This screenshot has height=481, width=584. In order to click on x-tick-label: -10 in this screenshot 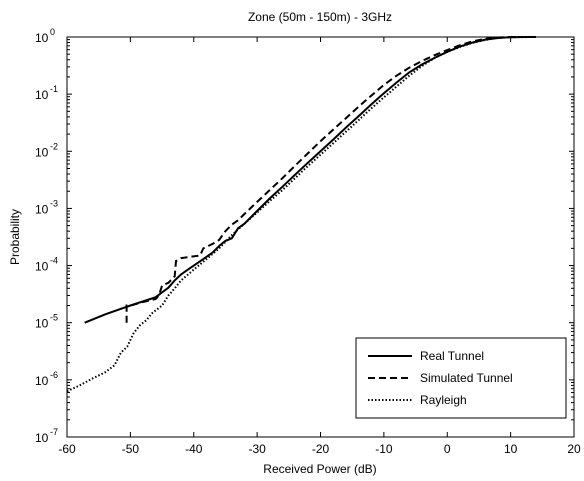, I will do `click(384, 449)`.